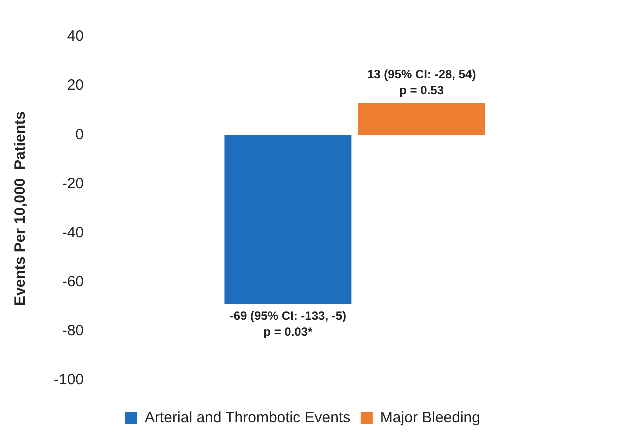 This screenshot has width=618, height=447. I want to click on y-tick-label: -80, so click(73, 331).